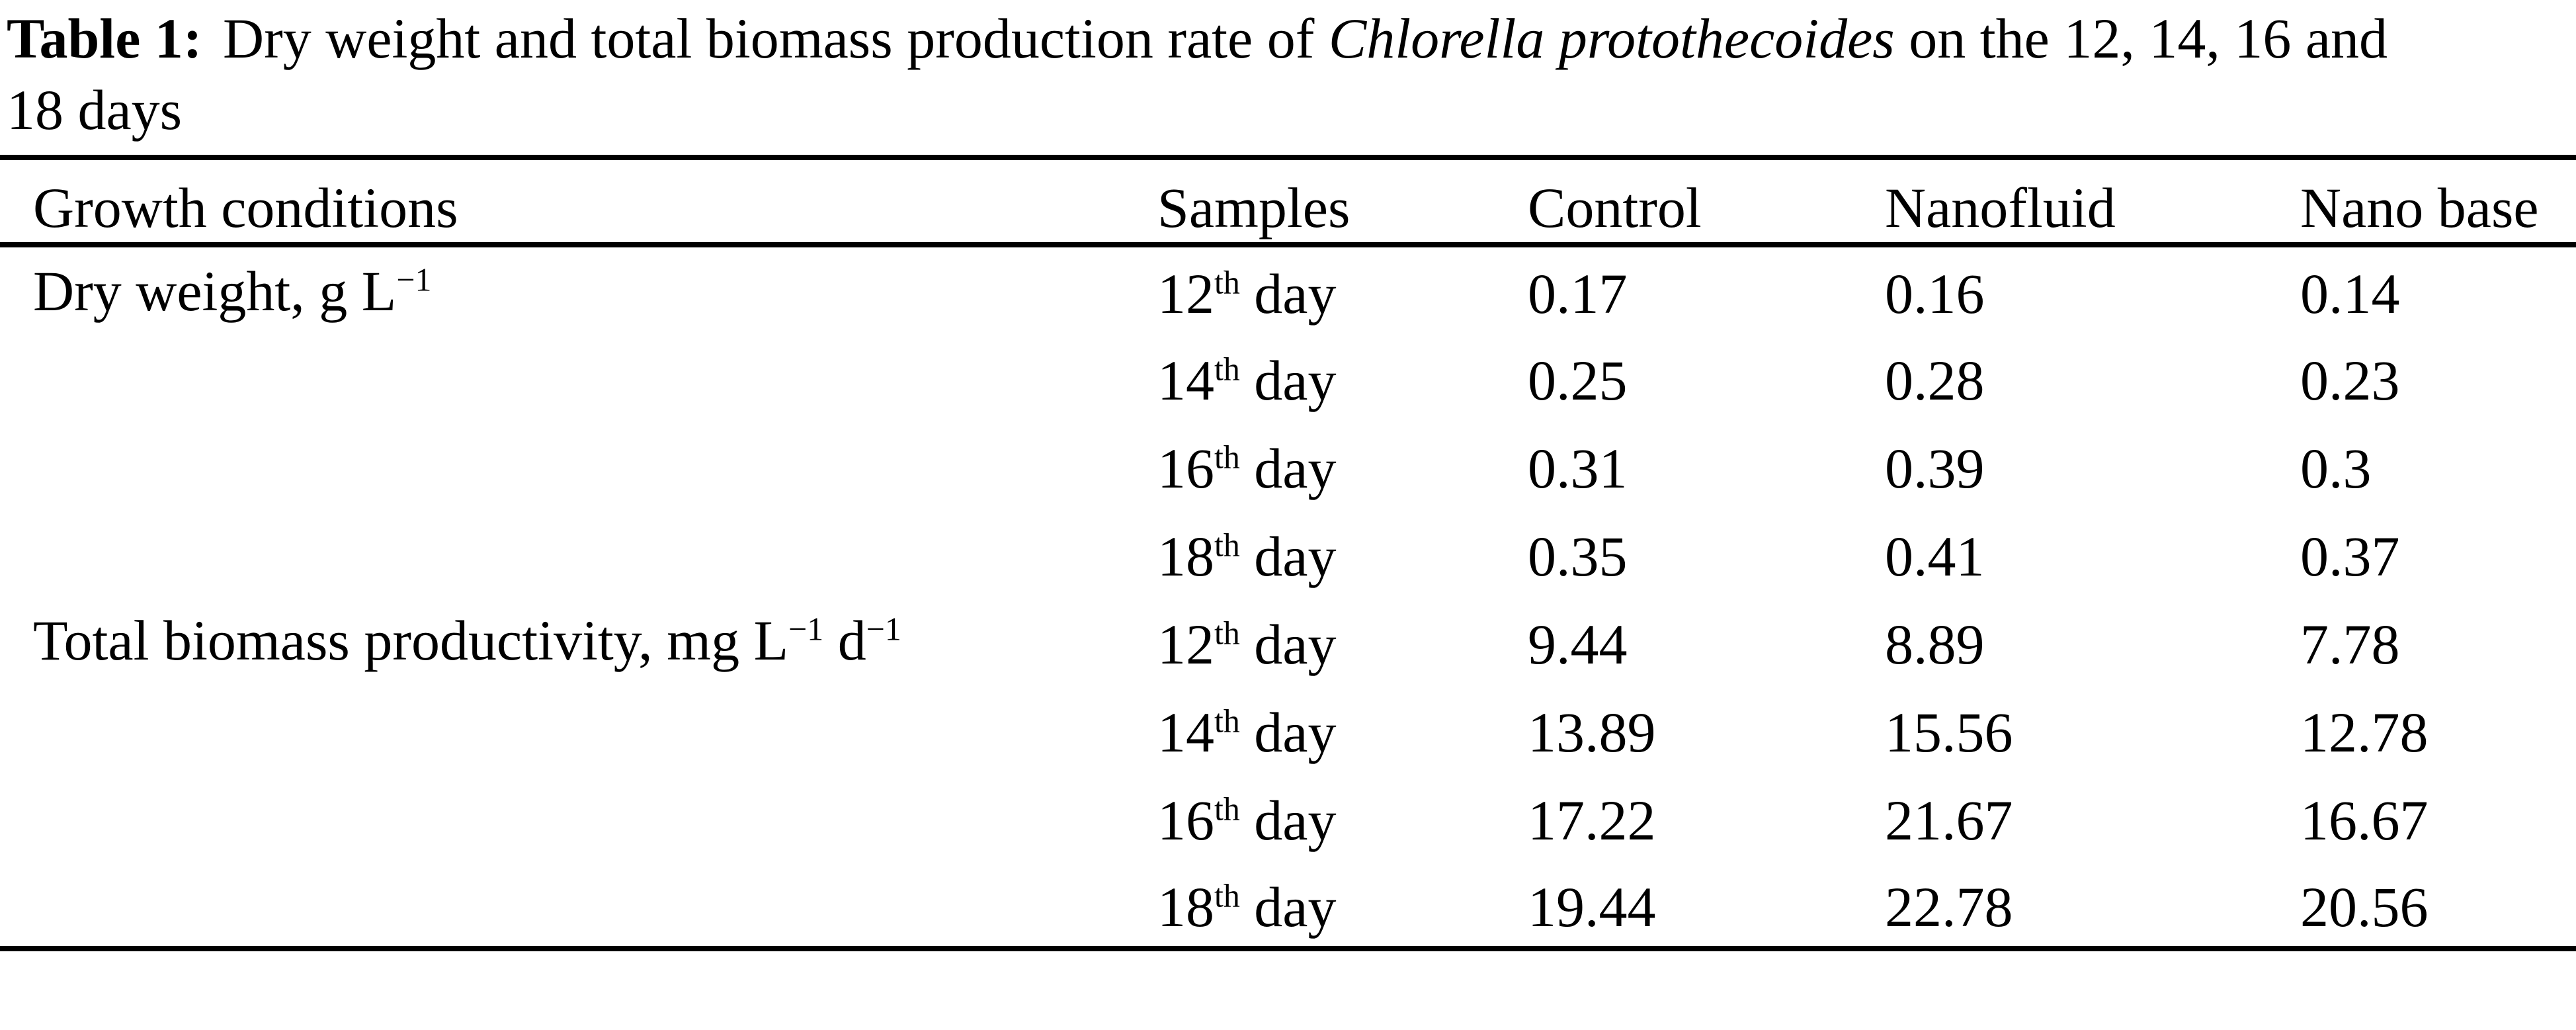 The height and width of the screenshot is (1030, 2576). Describe the element at coordinates (1578, 293) in the screenshot. I see `control-value-cell: 0.17` at that location.